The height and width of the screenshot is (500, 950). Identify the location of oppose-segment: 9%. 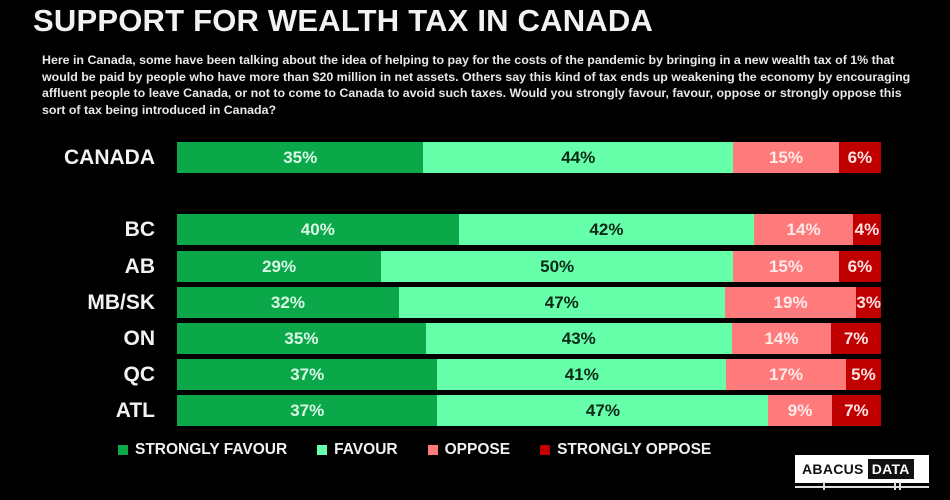
(800, 410).